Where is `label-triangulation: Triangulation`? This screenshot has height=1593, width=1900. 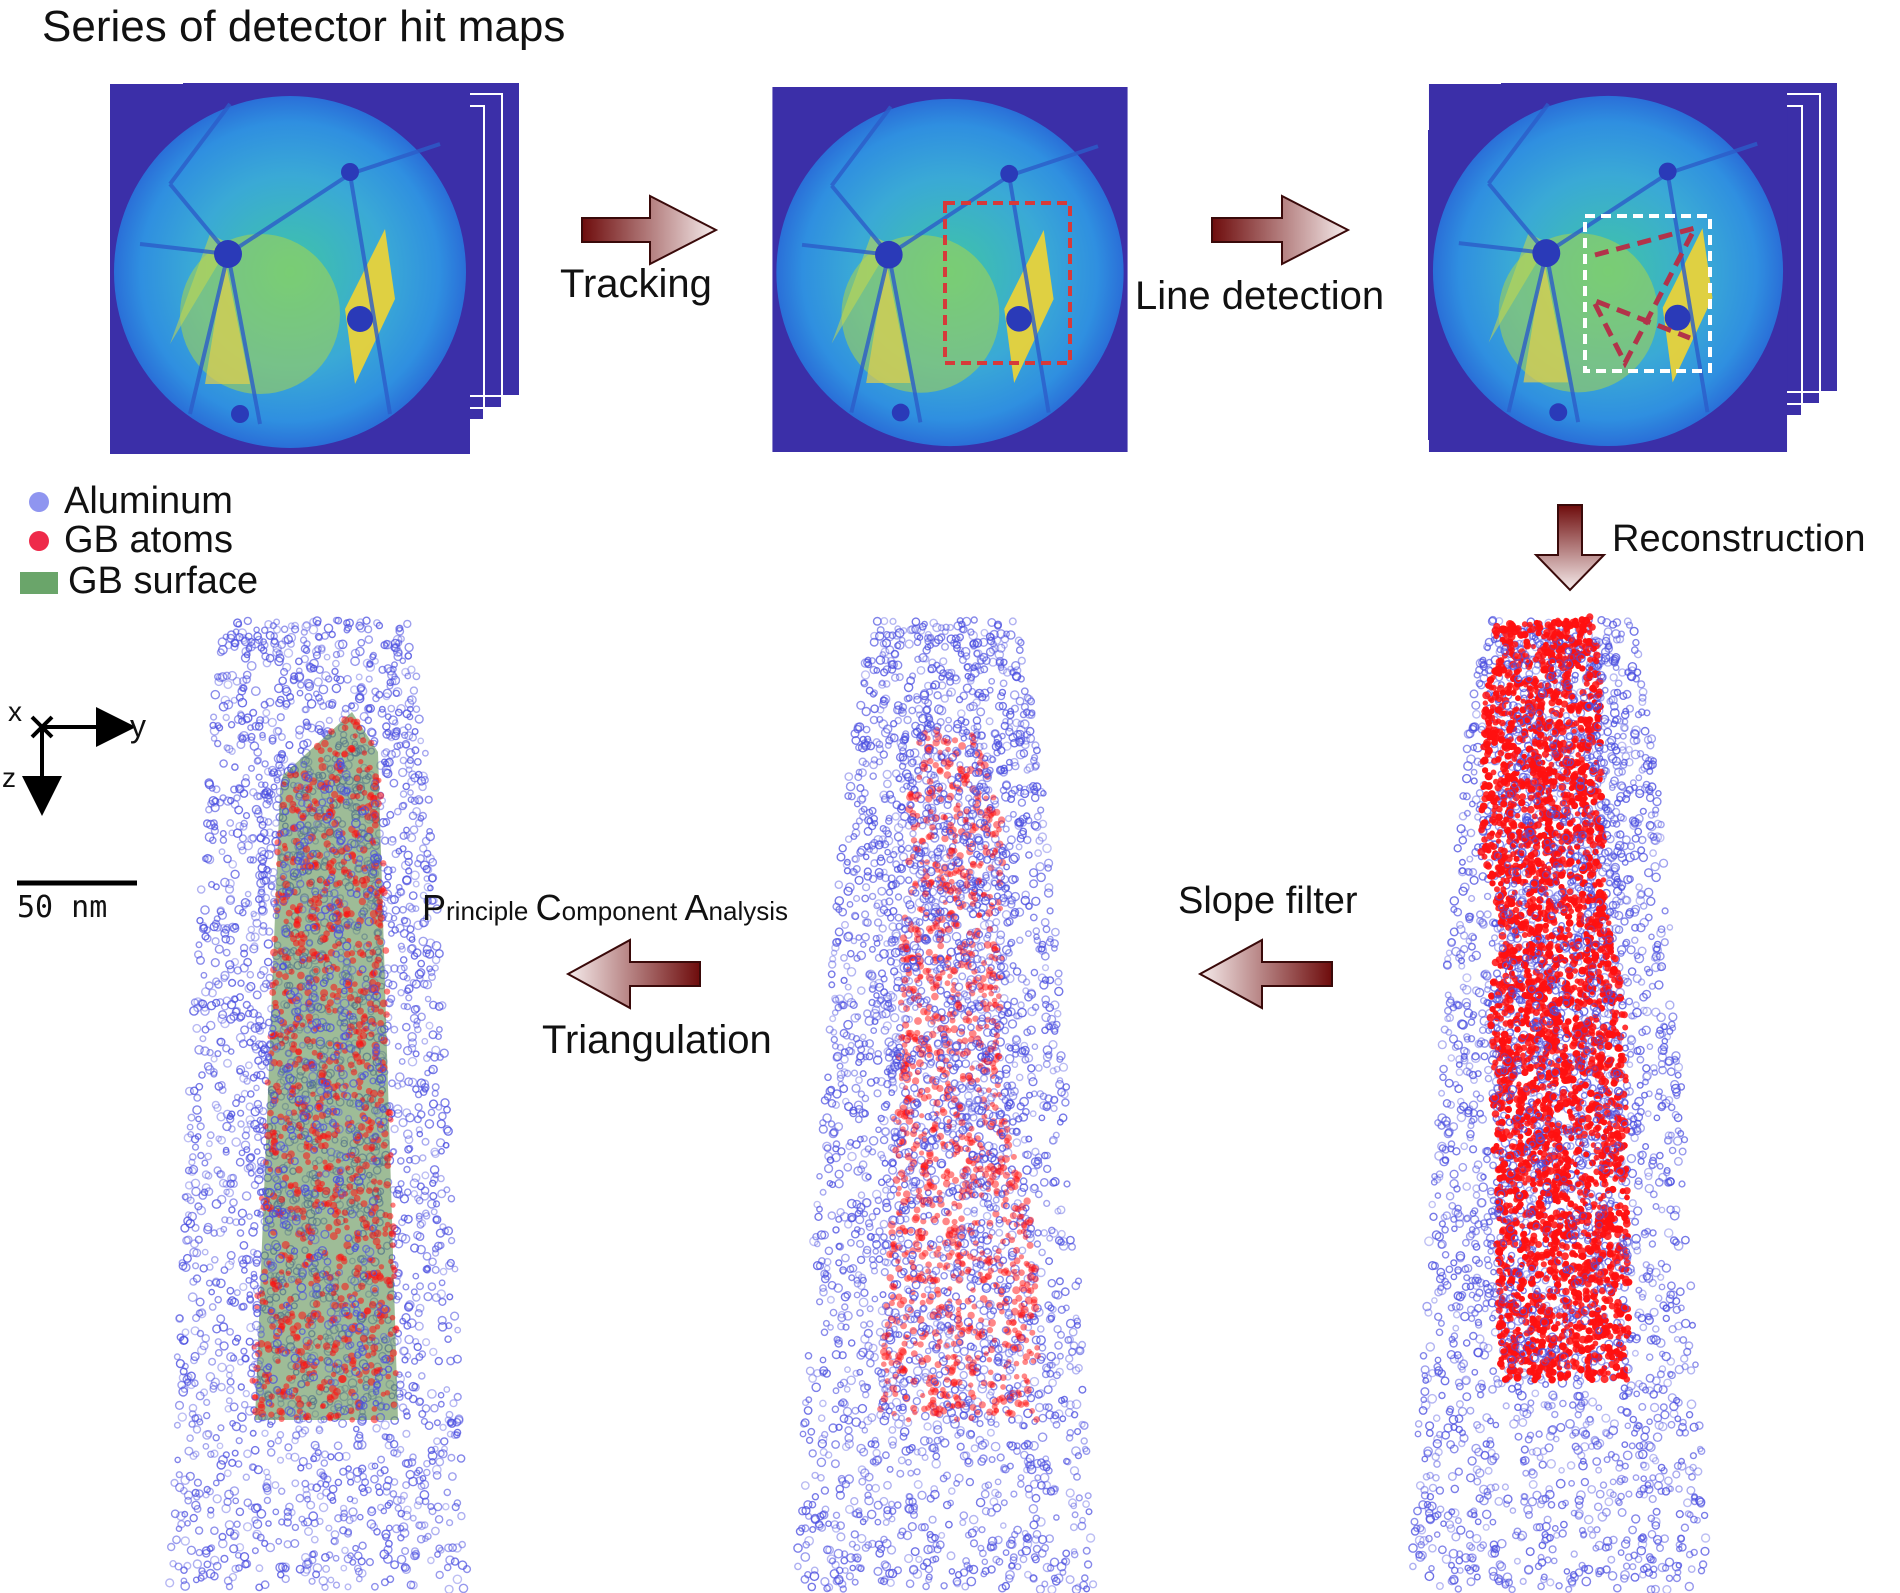 label-triangulation: Triangulation is located at coordinates (657, 1040).